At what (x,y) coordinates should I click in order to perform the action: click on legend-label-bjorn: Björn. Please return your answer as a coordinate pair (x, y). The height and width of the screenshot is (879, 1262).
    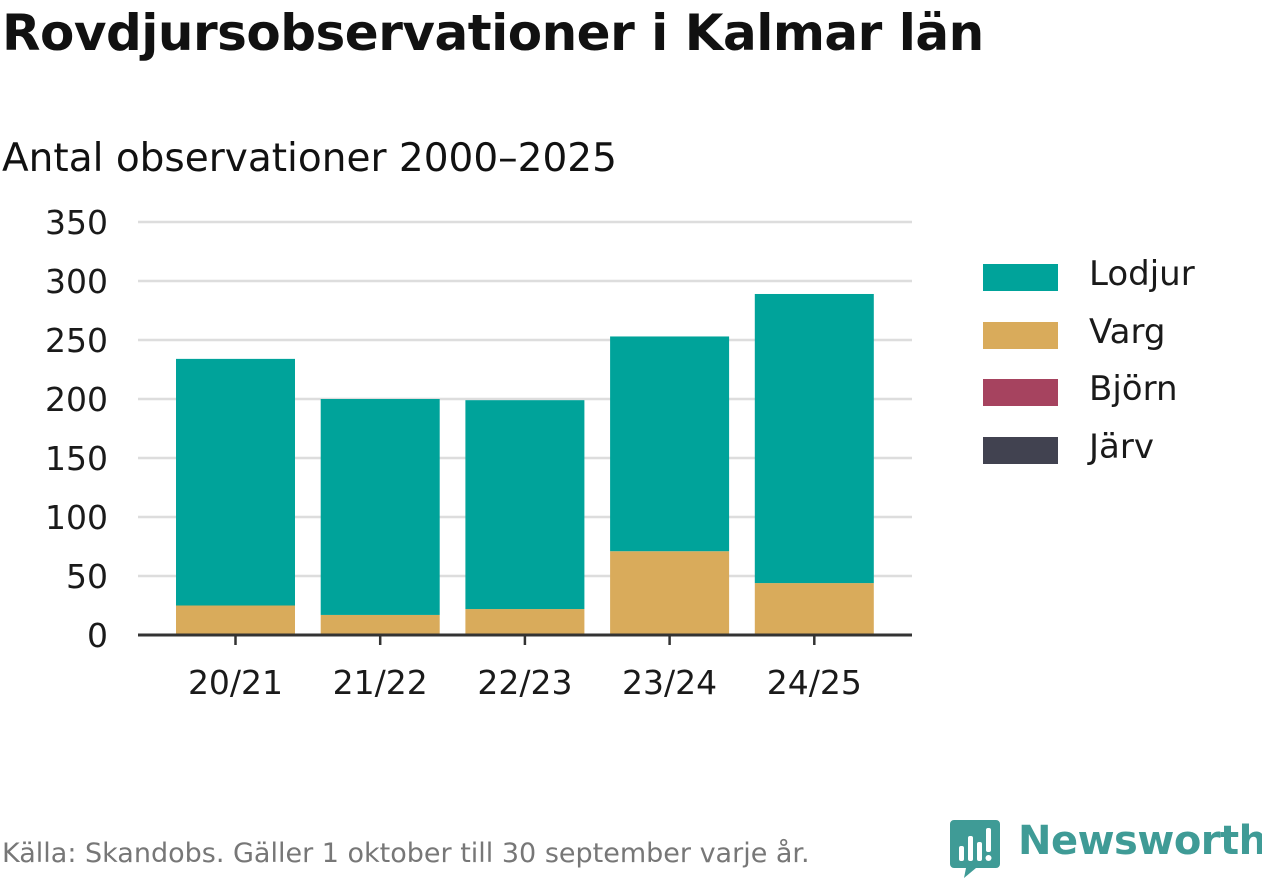
    Looking at the image, I should click on (1133, 389).